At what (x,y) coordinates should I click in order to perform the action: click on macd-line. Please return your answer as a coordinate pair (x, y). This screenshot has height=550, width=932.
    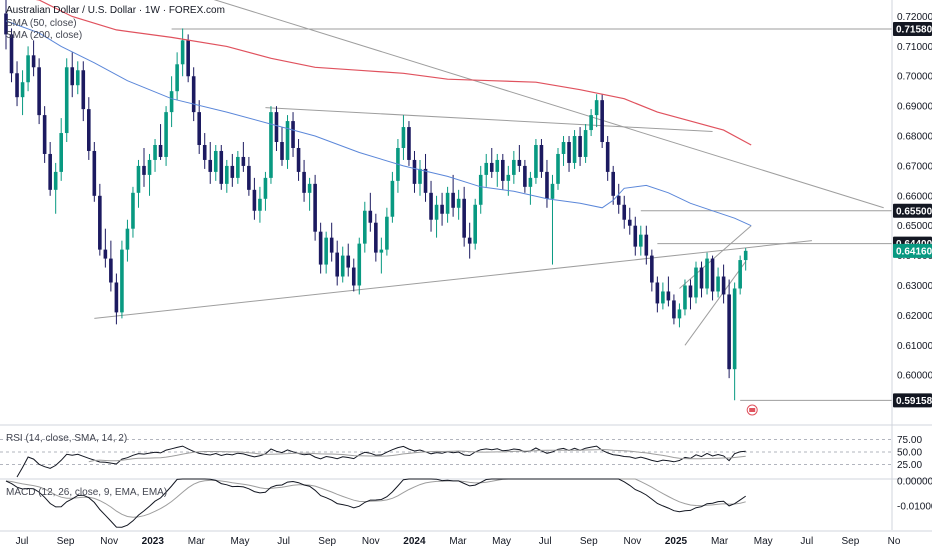
    Looking at the image, I should click on (375, 503).